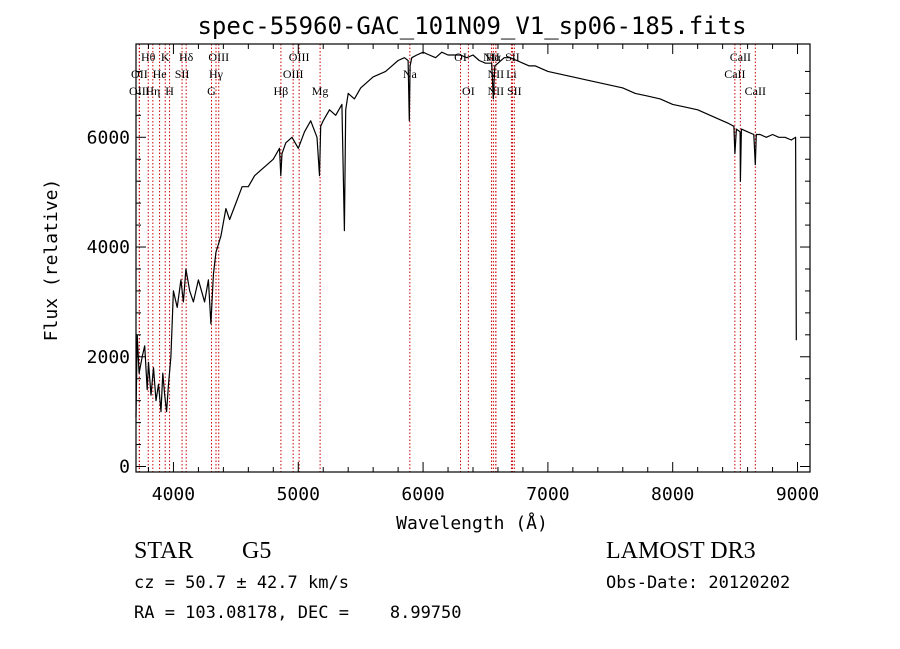  What do you see at coordinates (681, 551) in the screenshot?
I see `survey-name: LAMOST DR3` at bounding box center [681, 551].